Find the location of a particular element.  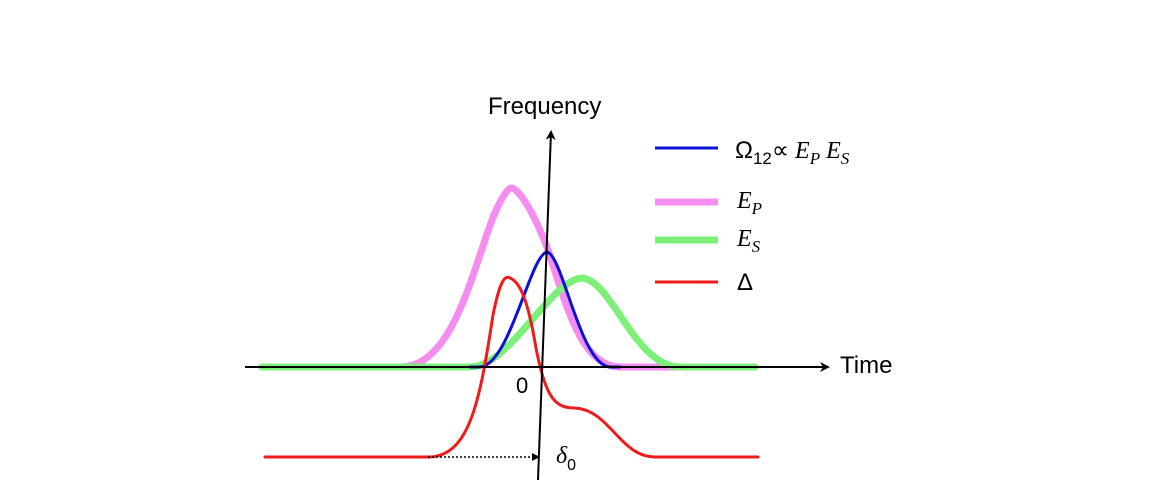

legend-label-delta: Δ is located at coordinates (745, 282).